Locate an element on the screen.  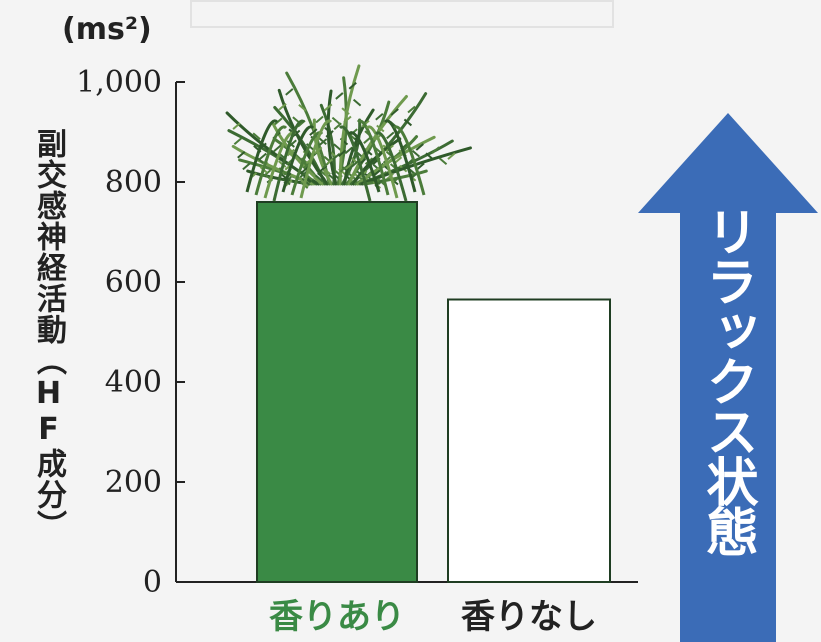
y-unit-label: (ms²) is located at coordinates (107, 29).